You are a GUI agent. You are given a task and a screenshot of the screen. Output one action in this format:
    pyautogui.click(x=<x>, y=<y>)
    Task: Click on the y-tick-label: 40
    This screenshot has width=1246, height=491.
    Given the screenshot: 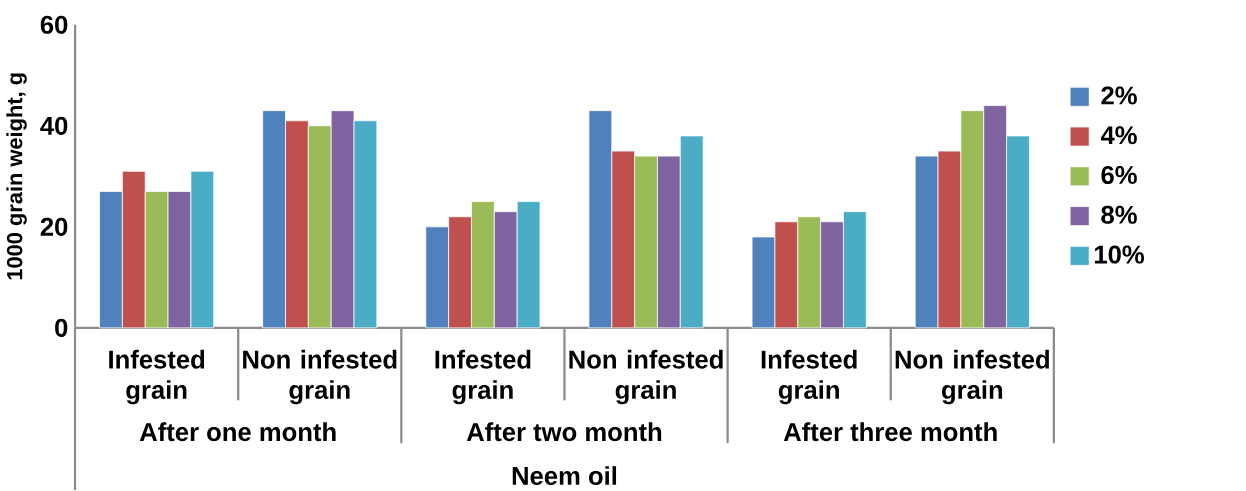 What is the action you would take?
    pyautogui.click(x=54, y=125)
    